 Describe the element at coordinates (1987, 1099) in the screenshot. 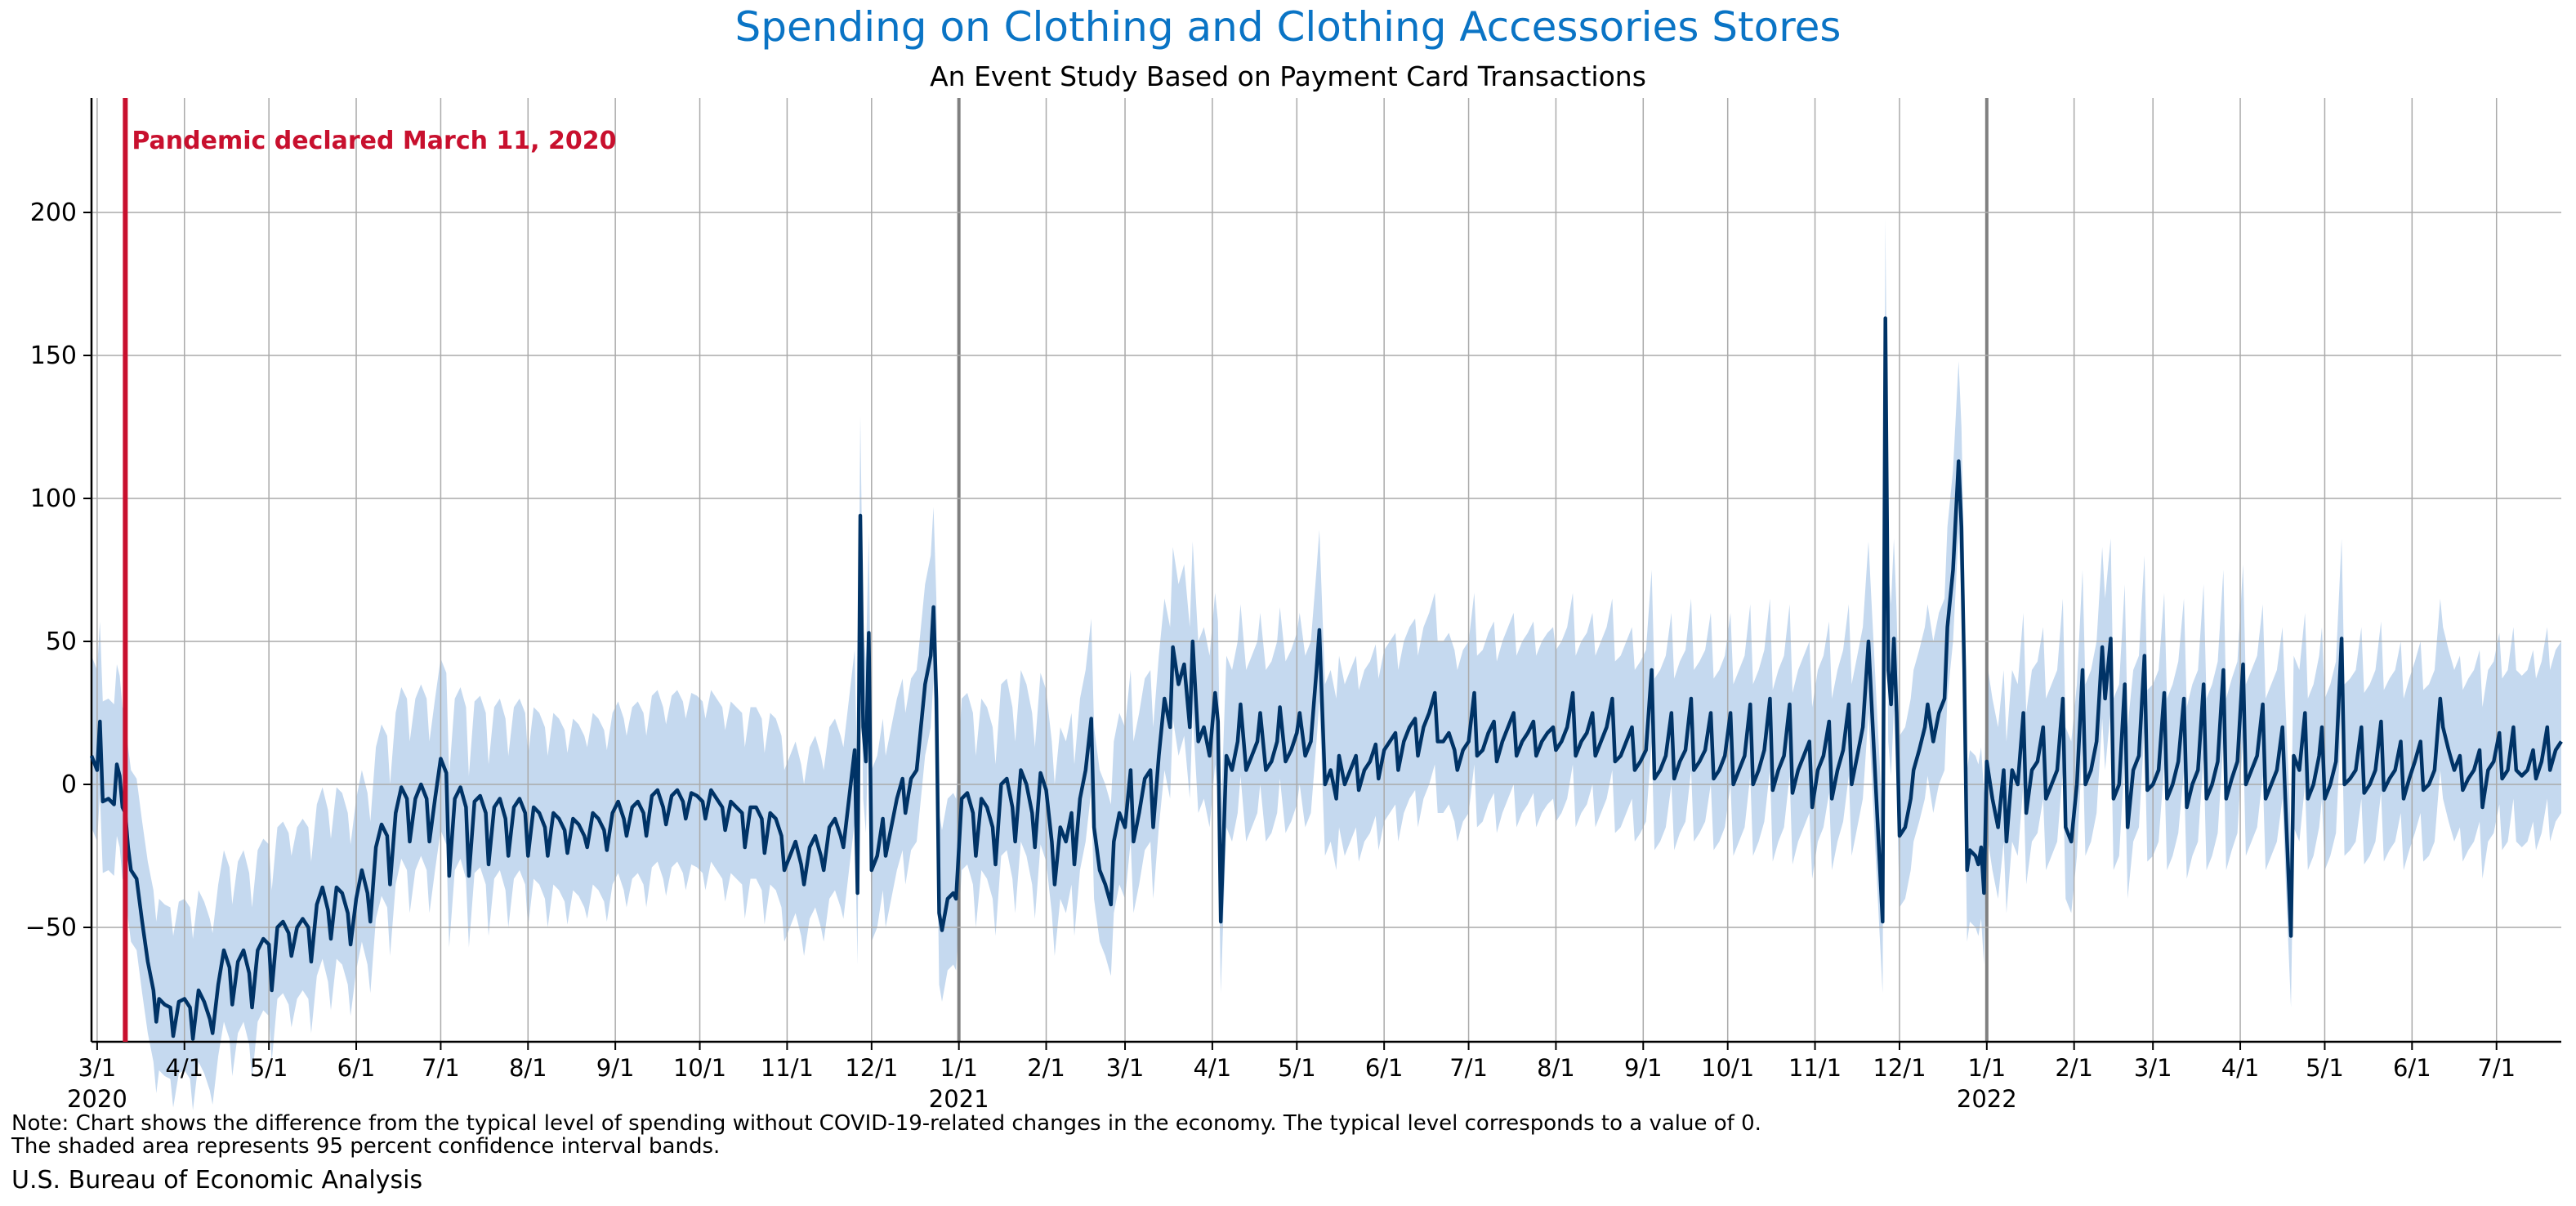

I see `x-year-label: 2022` at that location.